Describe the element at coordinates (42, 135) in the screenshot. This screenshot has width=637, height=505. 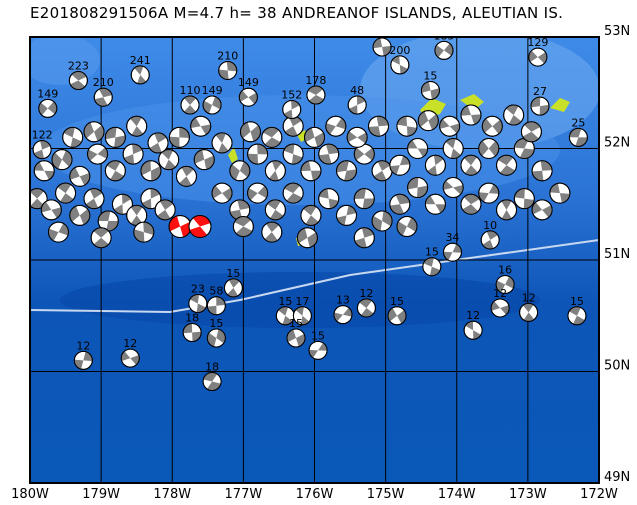
I see `depth-label: 122` at that location.